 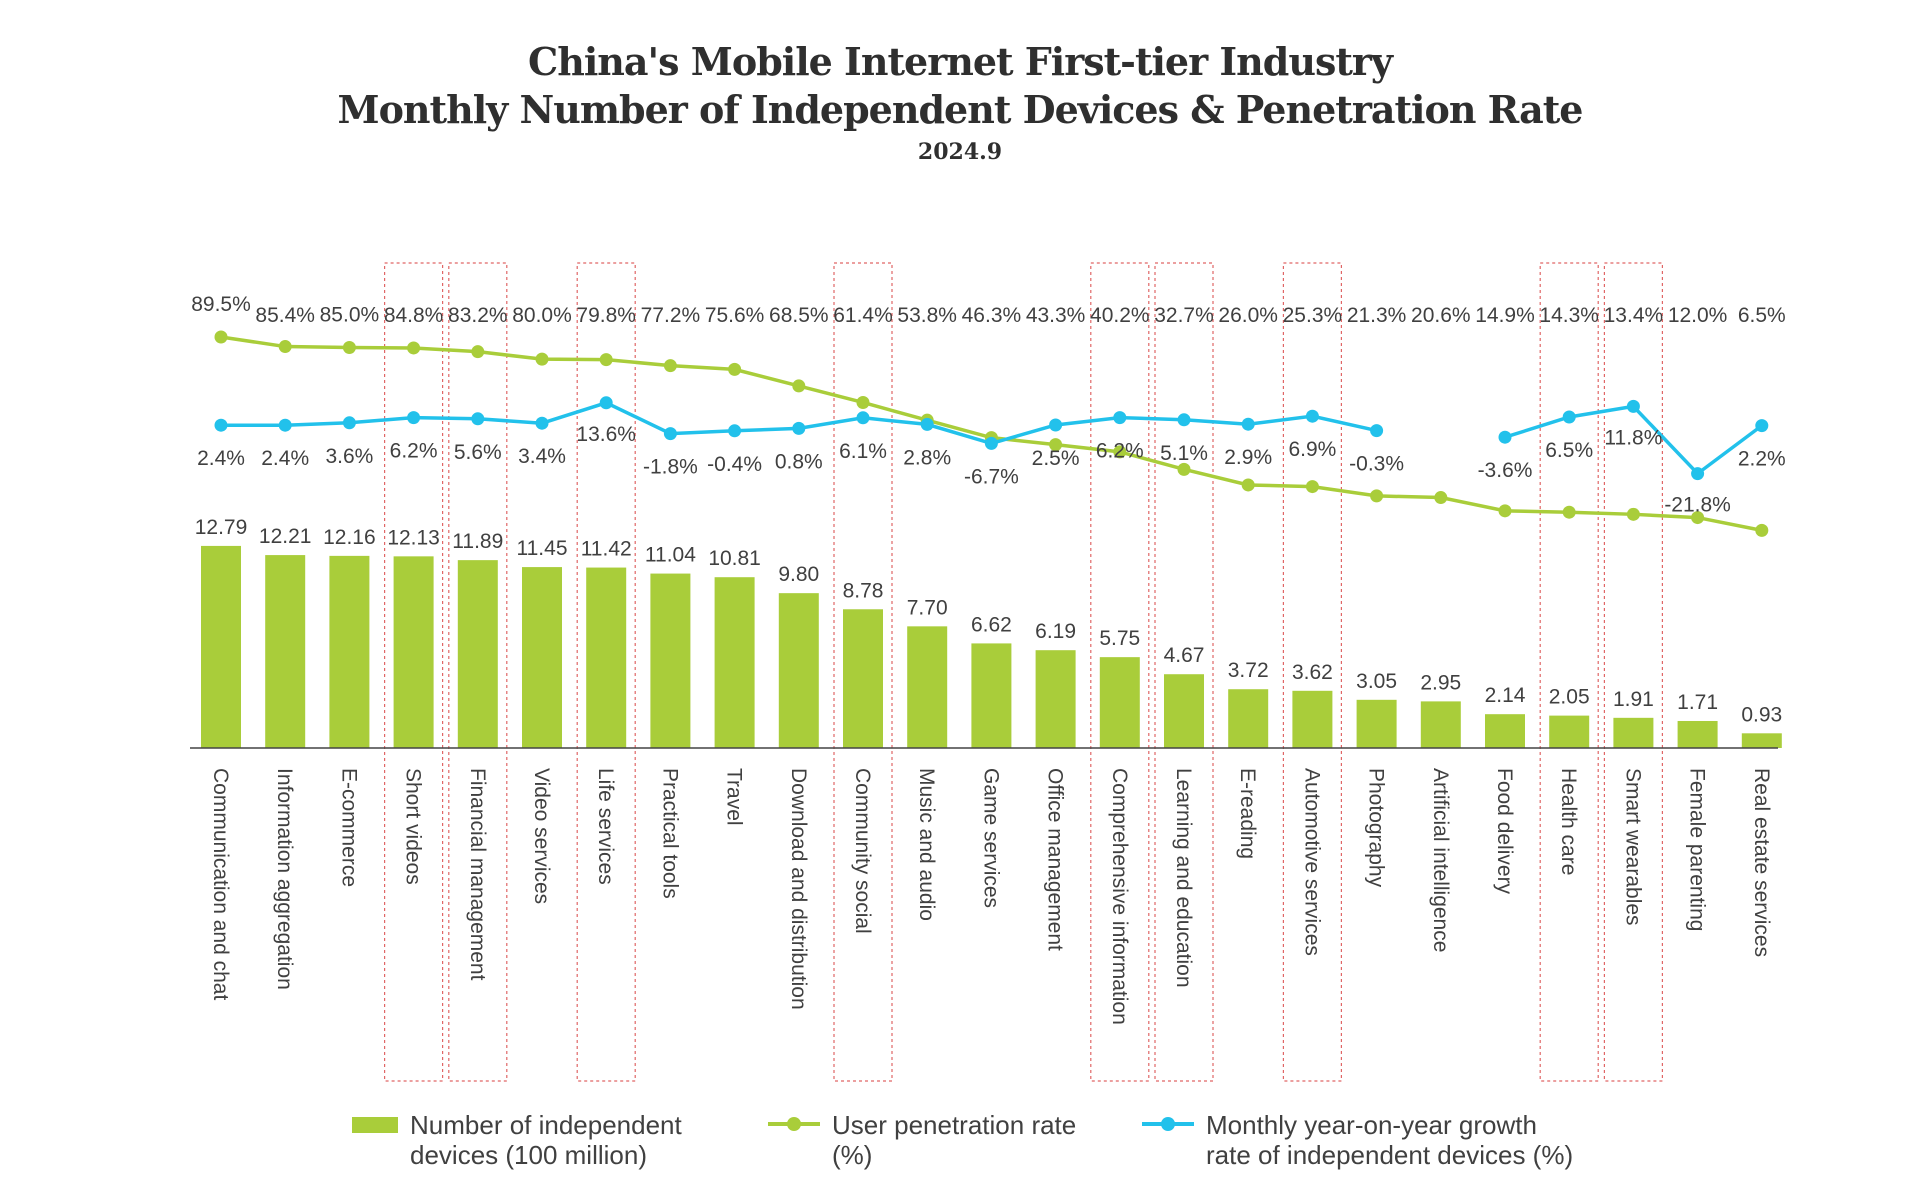 I want to click on penetration-label: 32.7%, so click(x=1184, y=315).